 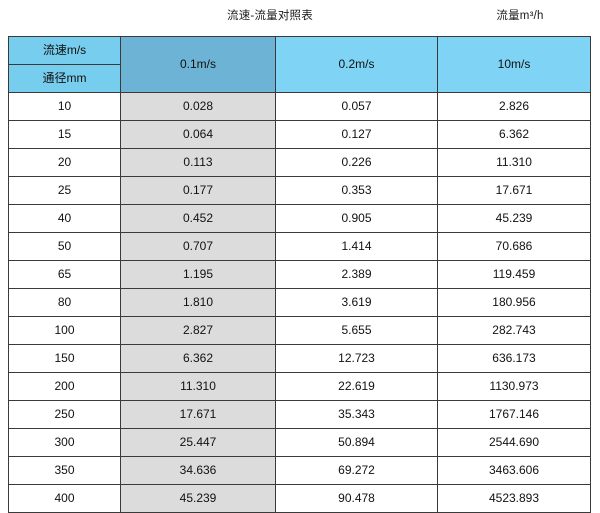 What do you see at coordinates (356, 302) in the screenshot?
I see `row-value-1: 3.619` at bounding box center [356, 302].